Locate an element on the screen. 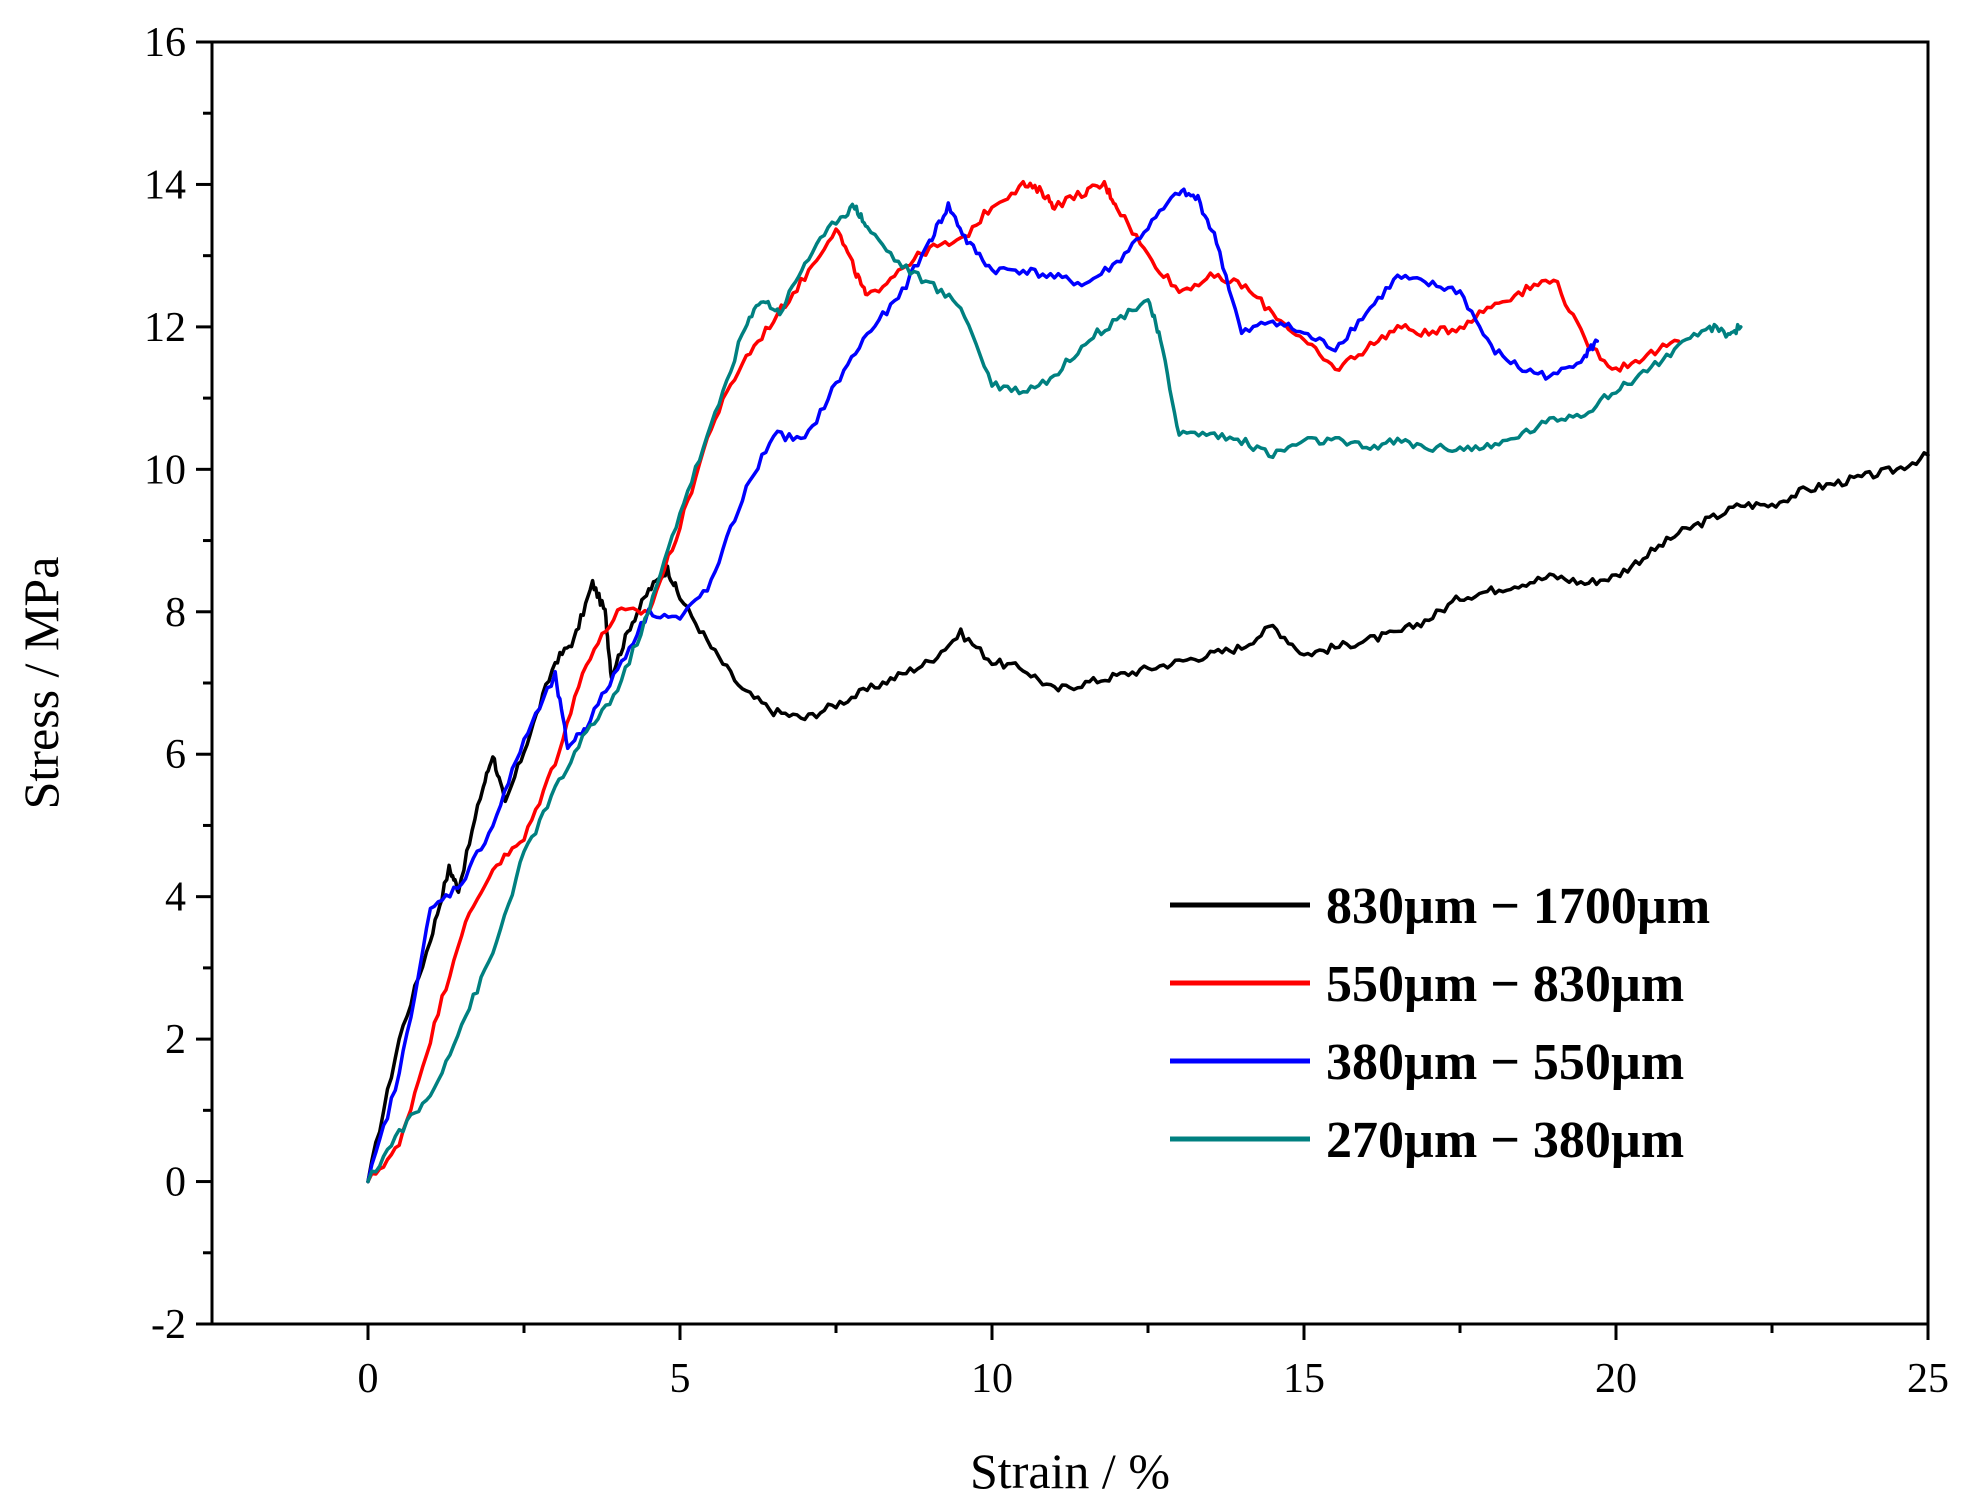 The image size is (1966, 1498). y-tick-label: -2 is located at coordinates (168, 1325).